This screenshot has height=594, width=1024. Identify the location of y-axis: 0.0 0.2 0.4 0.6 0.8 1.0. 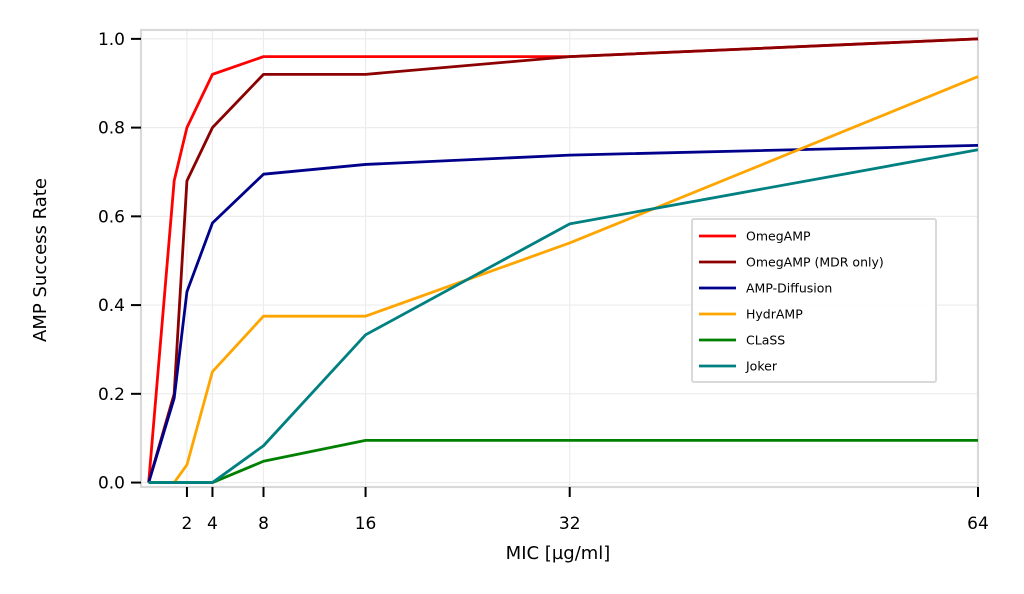
(119, 262).